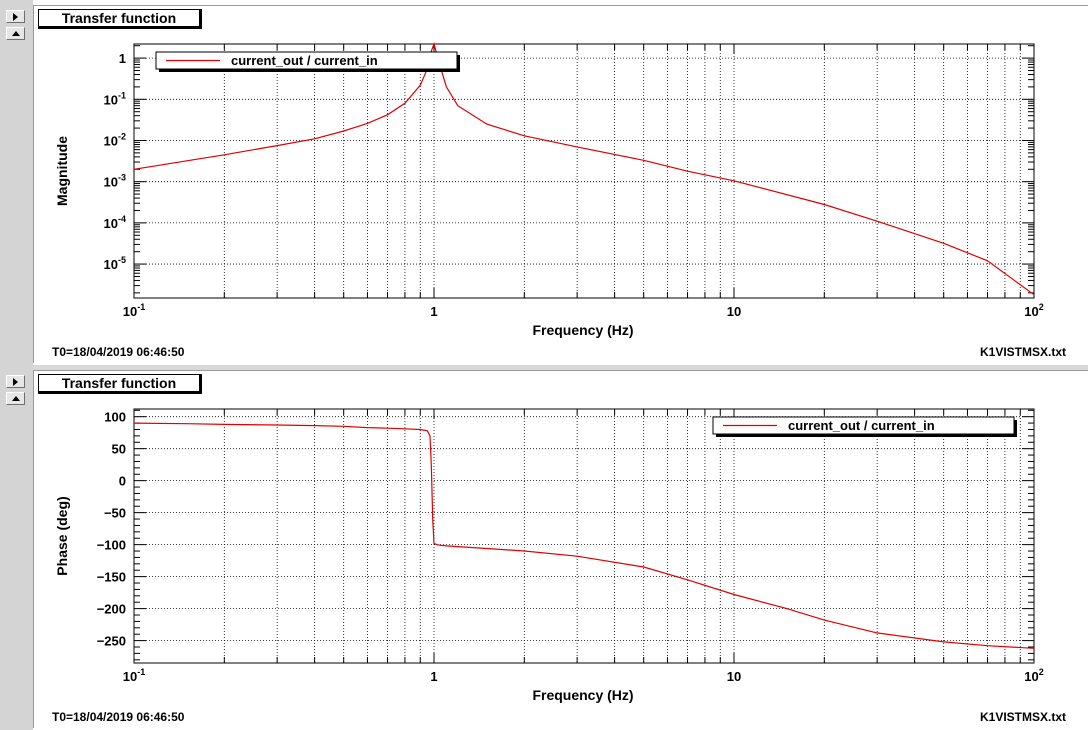  I want to click on y-tick-label: 10⁻³, so click(115, 181).